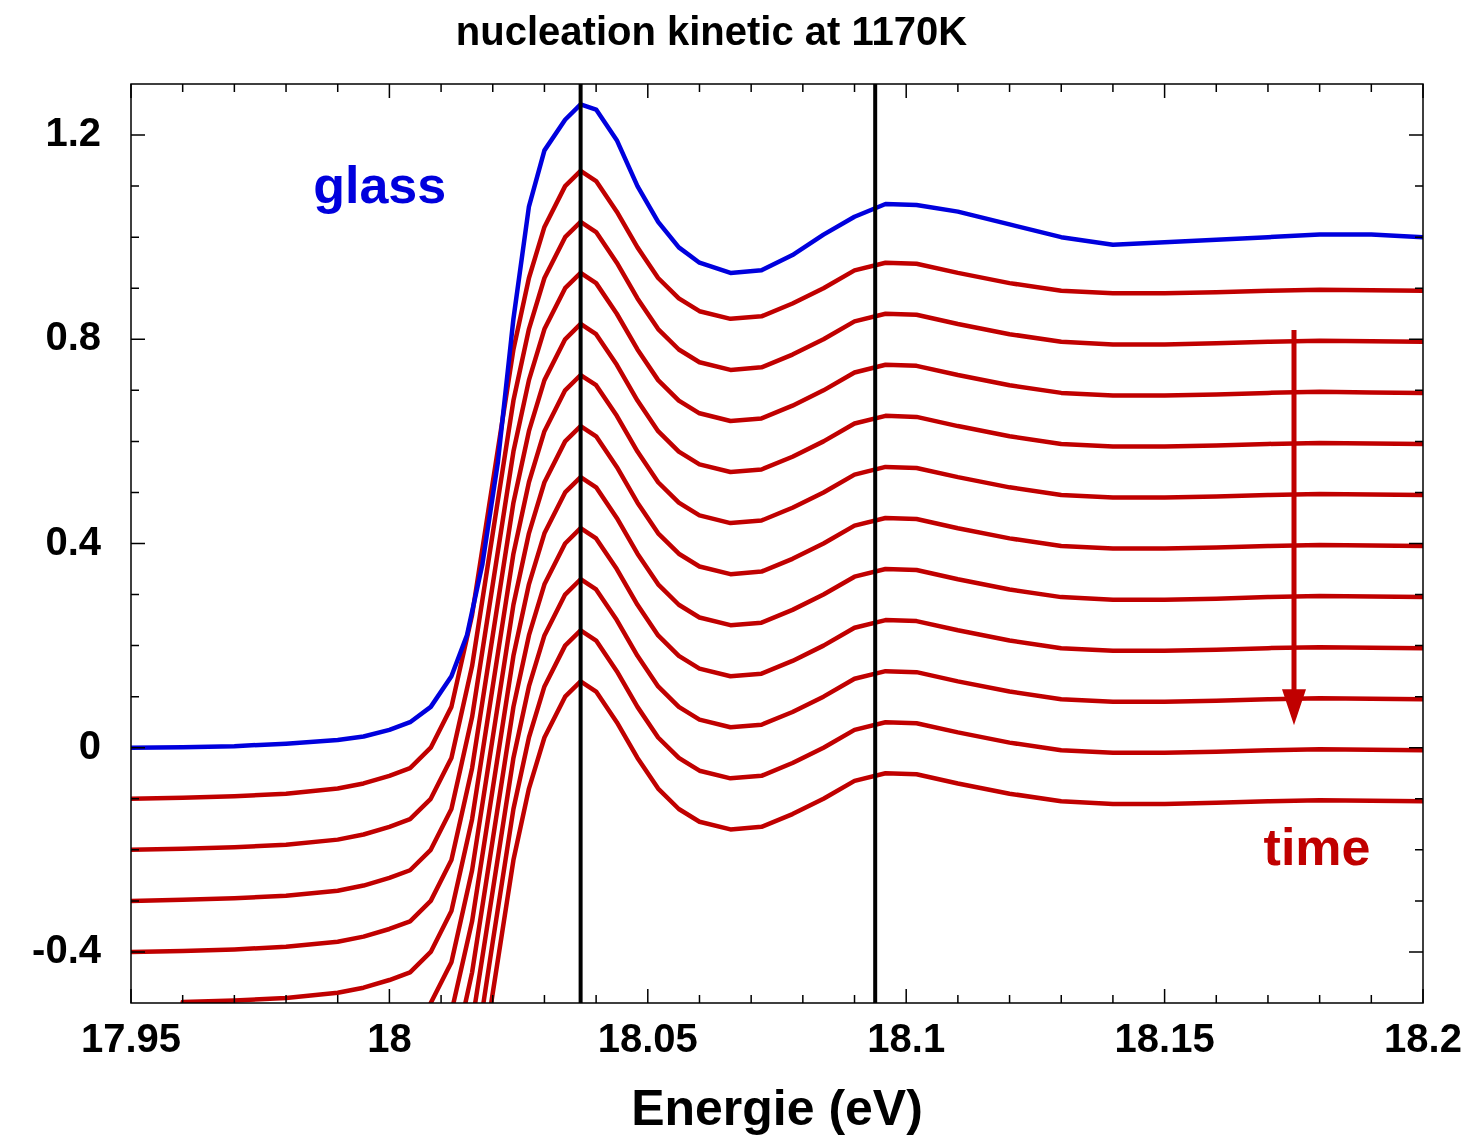 Image resolution: width=1476 pixels, height=1145 pixels. Describe the element at coordinates (711, 31) in the screenshot. I see `chart-title: nucleation kinetic at 1170K` at that location.